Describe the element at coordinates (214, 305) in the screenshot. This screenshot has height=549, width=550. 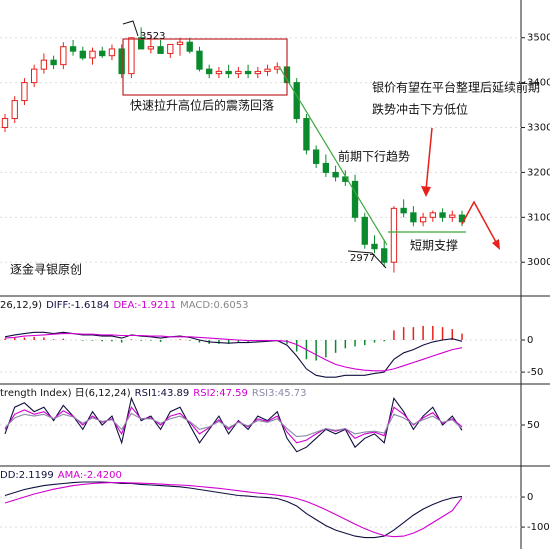
I see `legend-entry: MACD:0.6053` at that location.